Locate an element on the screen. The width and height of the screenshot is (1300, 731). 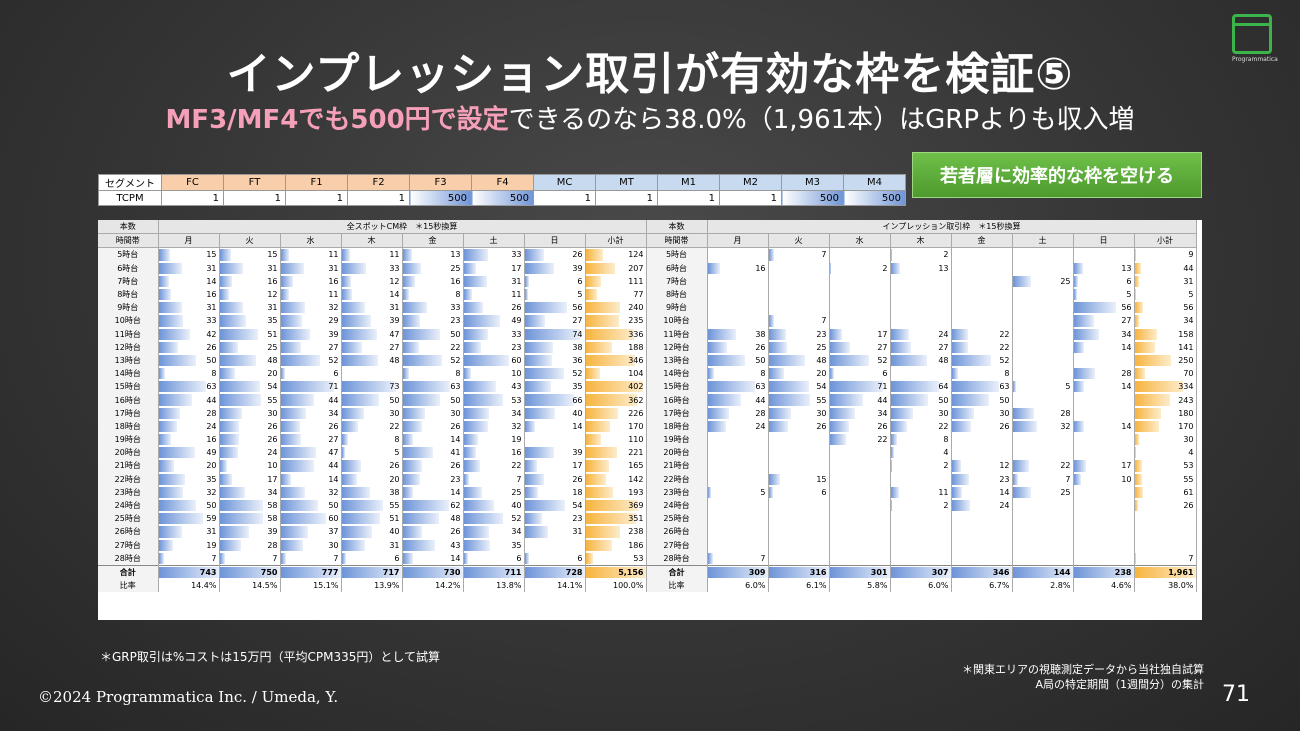
value-cell: 5 is located at coordinates (555, 294).